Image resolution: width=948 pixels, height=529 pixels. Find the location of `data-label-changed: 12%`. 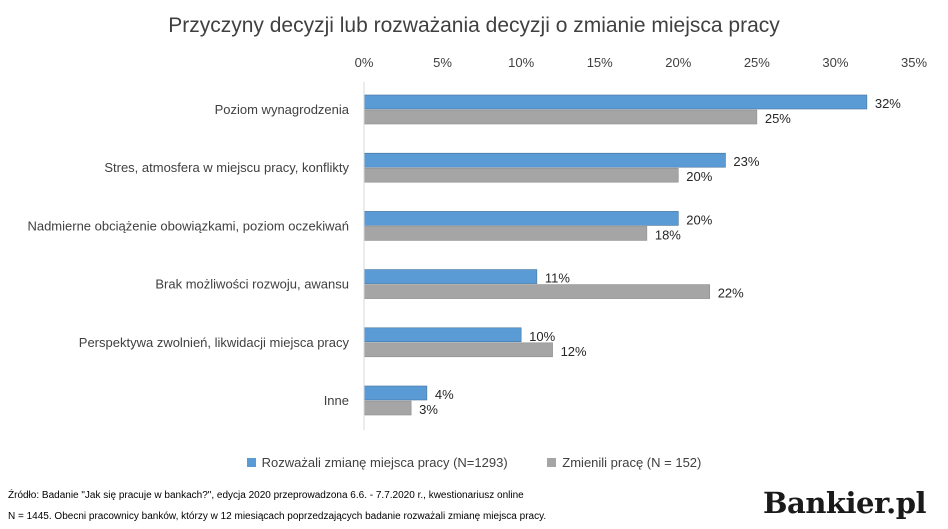

data-label-changed: 12% is located at coordinates (574, 351).